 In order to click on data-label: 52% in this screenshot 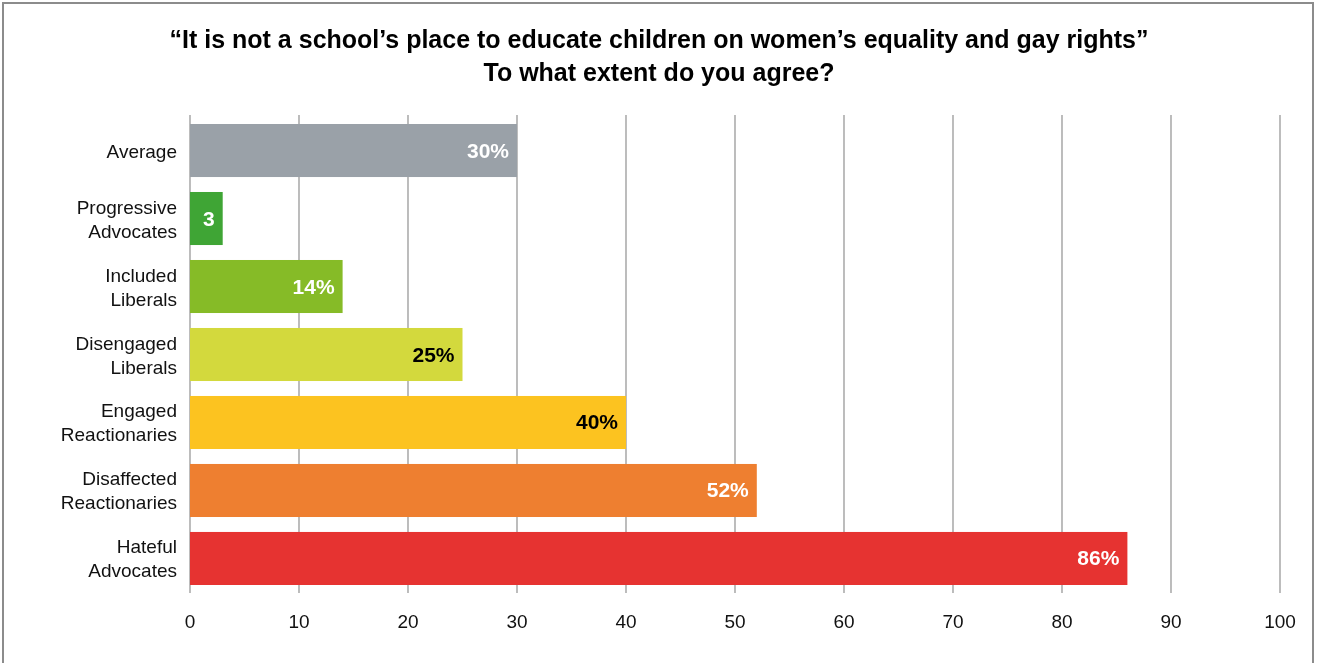, I will do `click(728, 490)`.